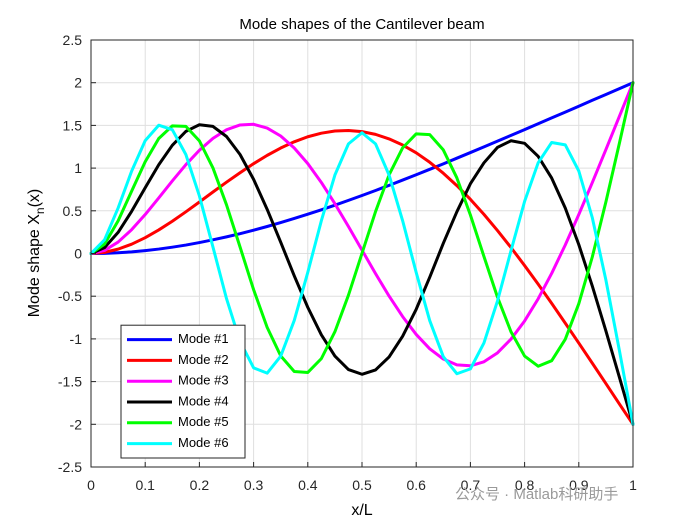  Describe the element at coordinates (200, 485) in the screenshot. I see `x-tick-label: 0.2` at that location.